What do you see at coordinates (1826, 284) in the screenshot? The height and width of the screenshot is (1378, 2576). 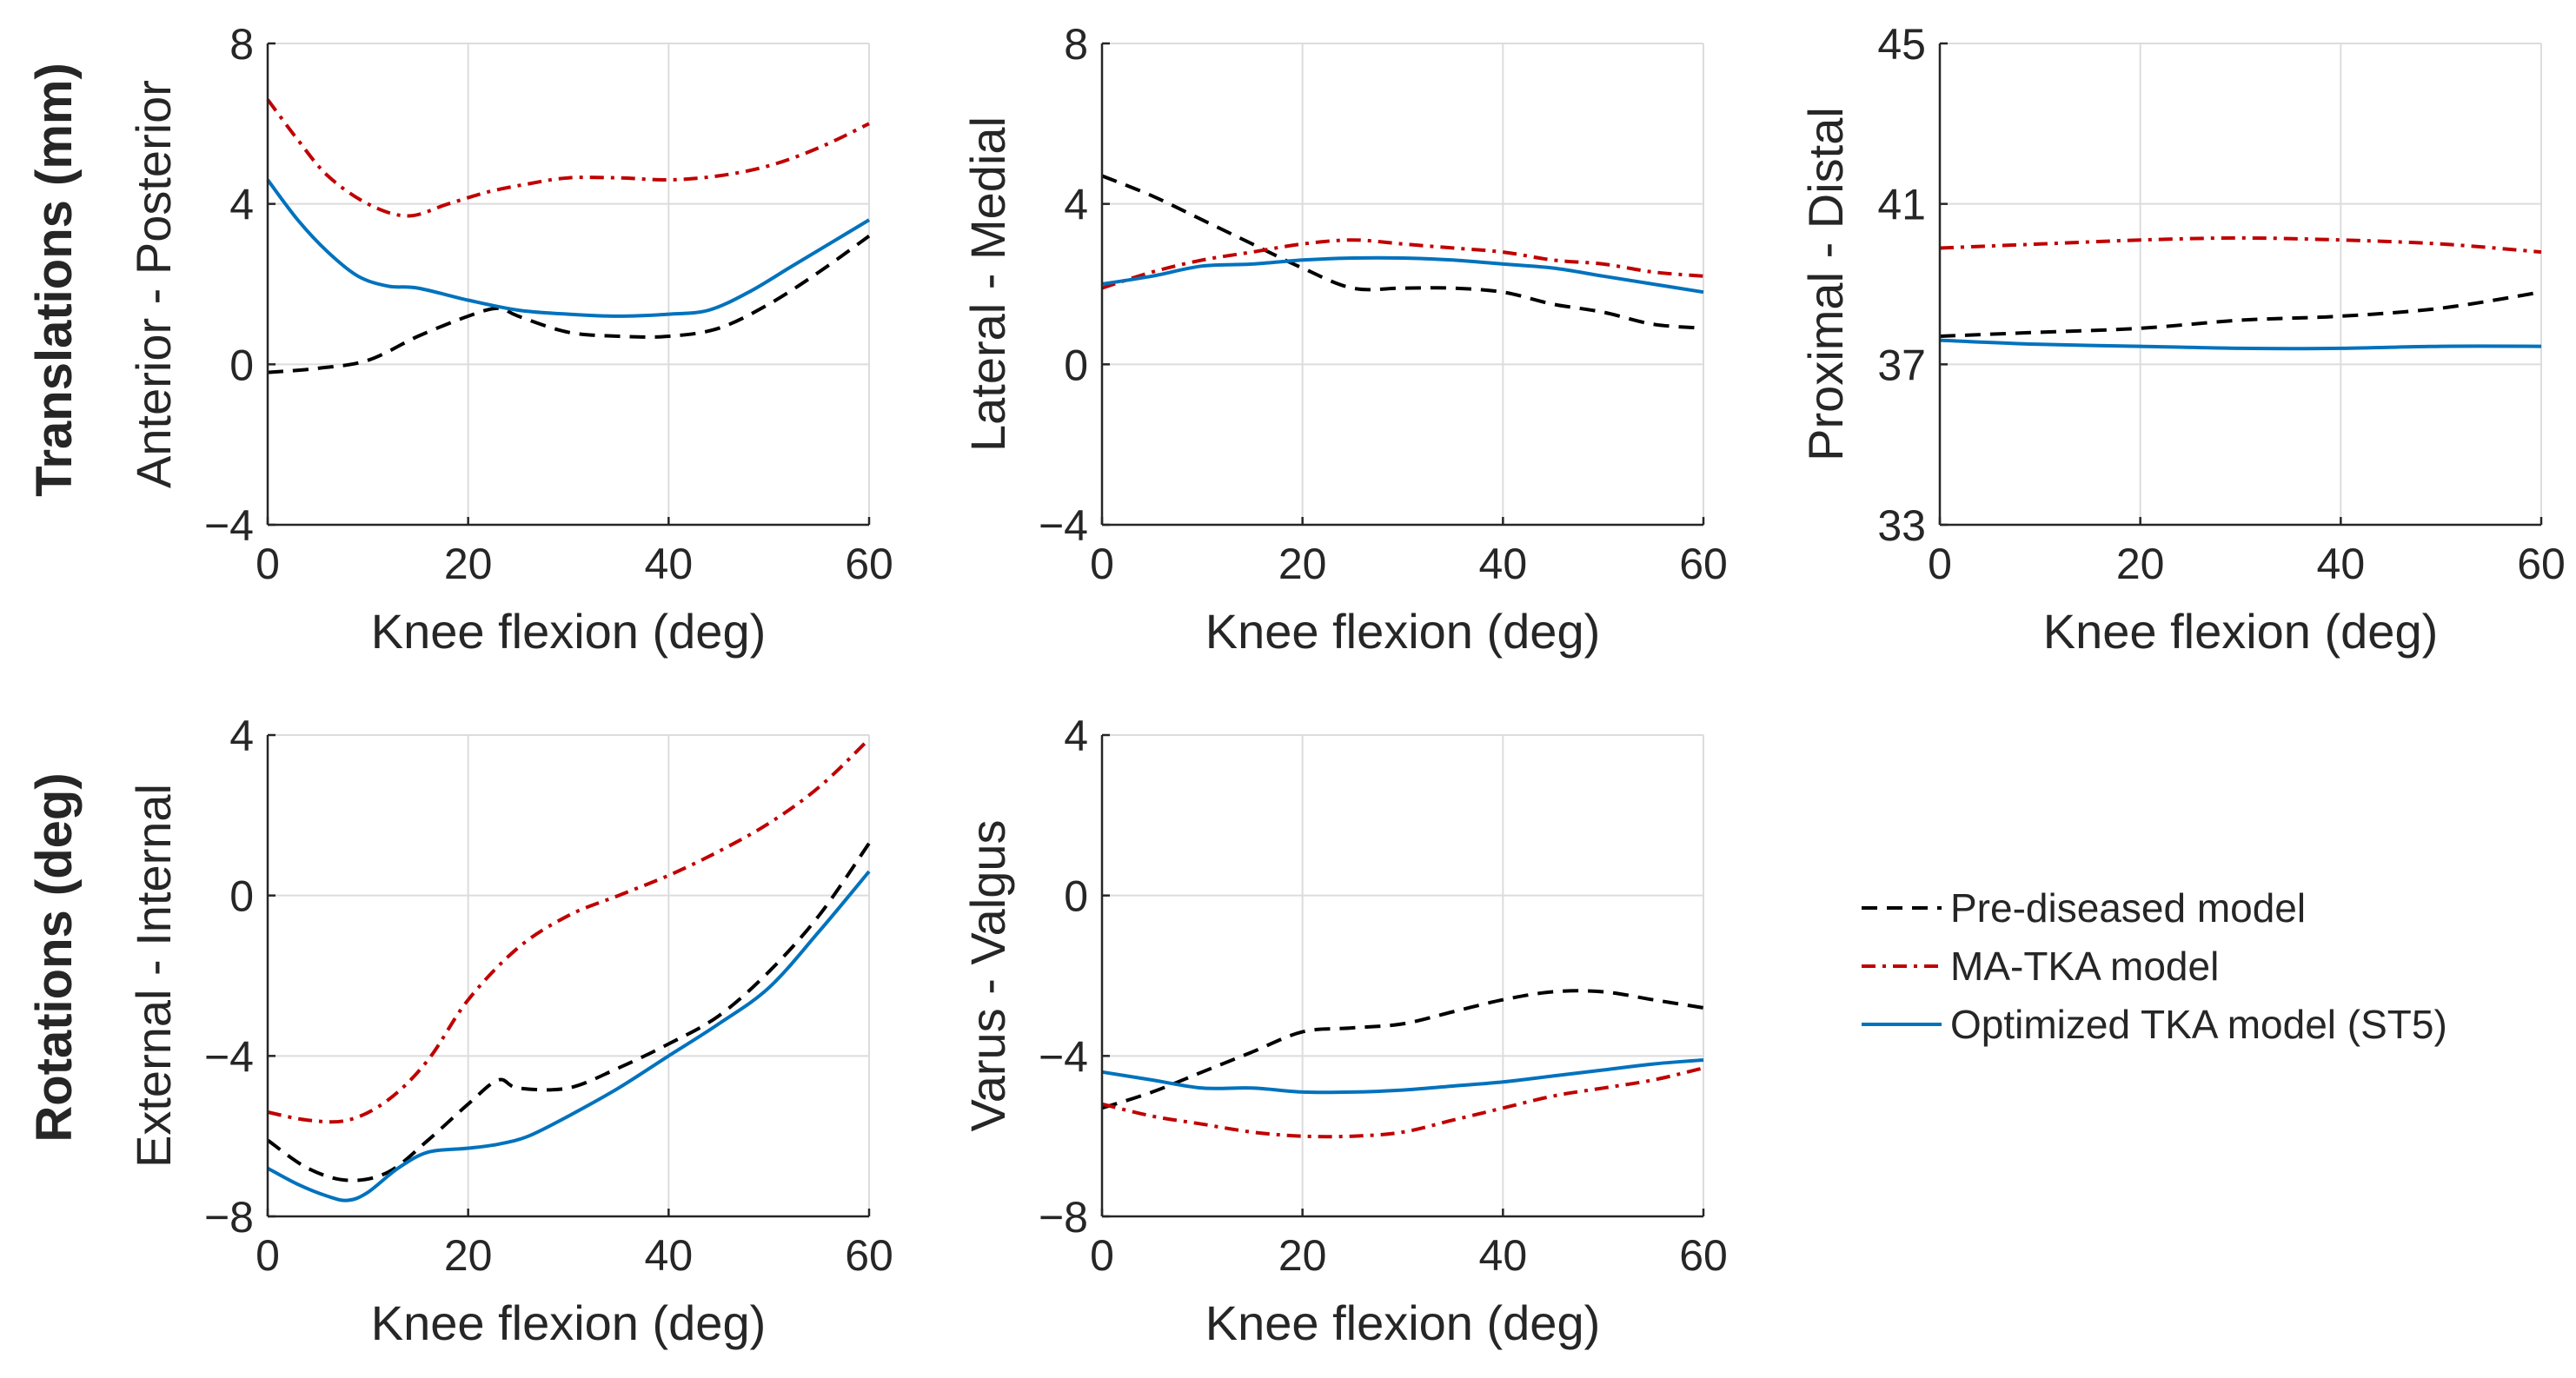 I see `y-axis-label: Proximal - Distal` at bounding box center [1826, 284].